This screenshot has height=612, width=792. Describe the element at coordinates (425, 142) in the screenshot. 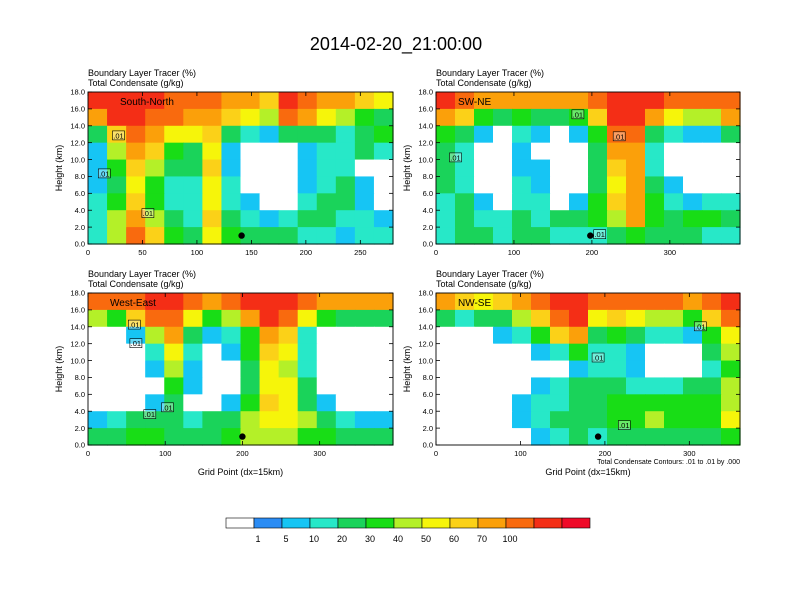

I see `y-tick-label: 12.0` at that location.